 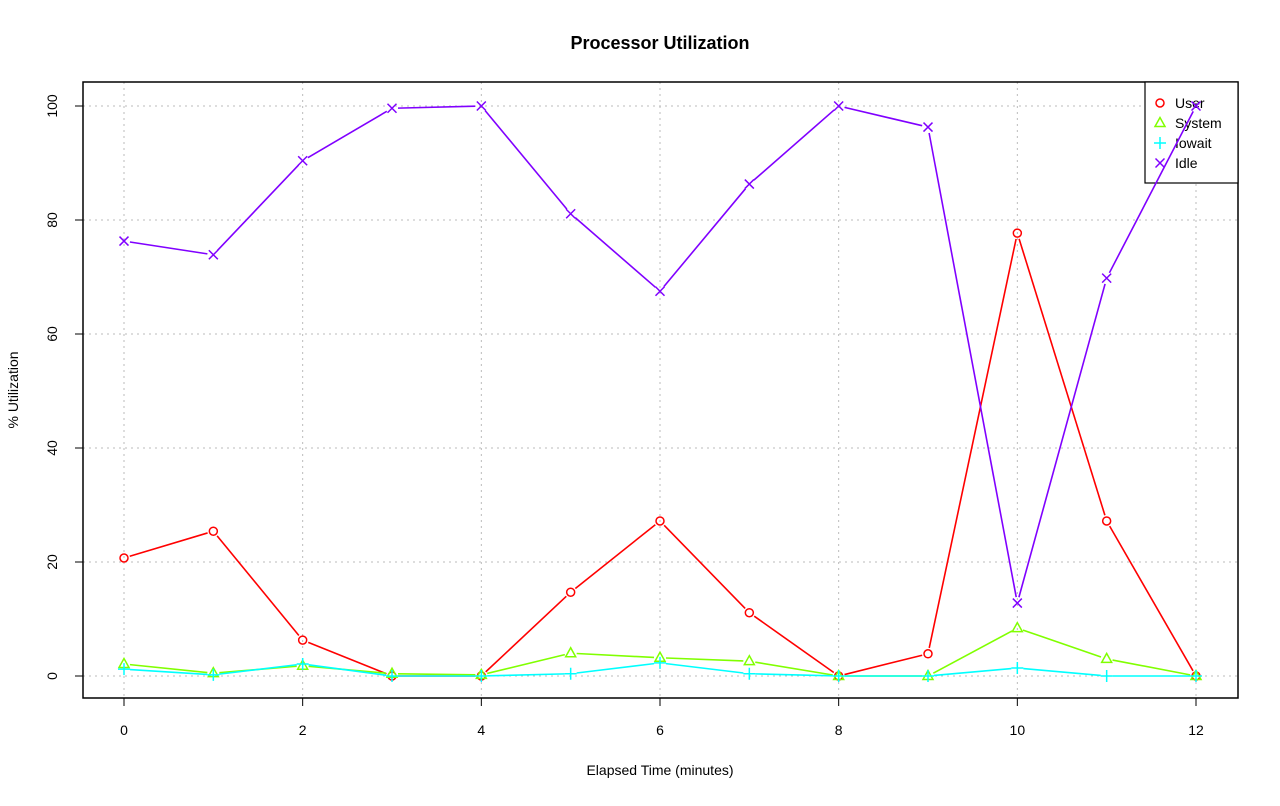 I want to click on y-tick-label: 60, so click(x=52, y=334).